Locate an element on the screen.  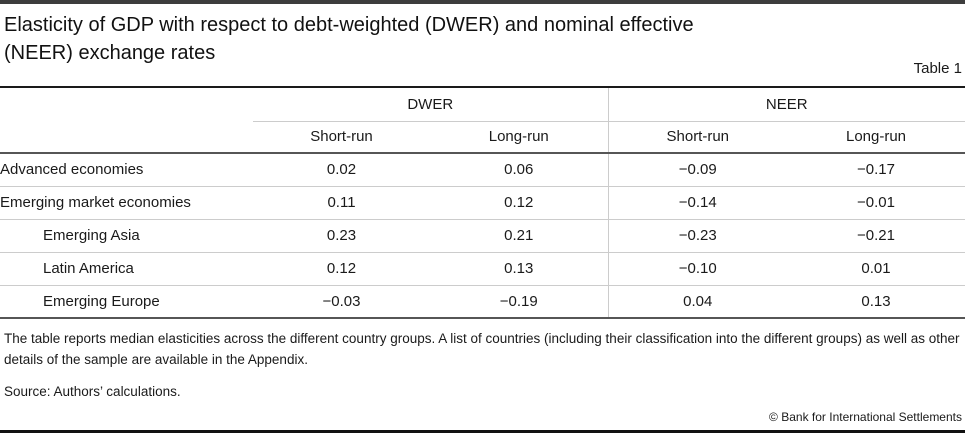
row-label: Advanced economies is located at coordinates (126, 170).